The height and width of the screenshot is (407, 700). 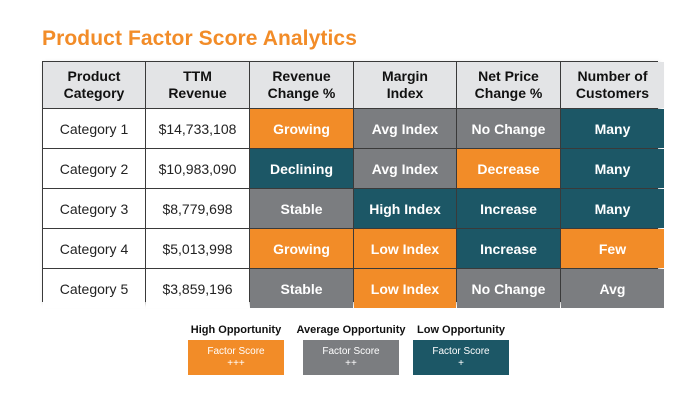 What do you see at coordinates (405, 85) in the screenshot?
I see `header-margin-index: Margin Index` at bounding box center [405, 85].